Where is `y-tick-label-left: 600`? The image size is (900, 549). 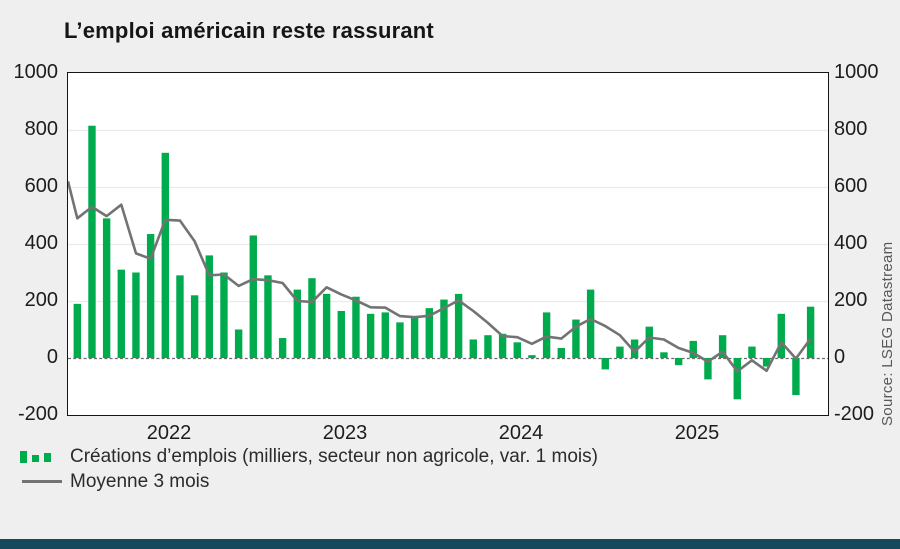
y-tick-label-left: 600 is located at coordinates (41, 186).